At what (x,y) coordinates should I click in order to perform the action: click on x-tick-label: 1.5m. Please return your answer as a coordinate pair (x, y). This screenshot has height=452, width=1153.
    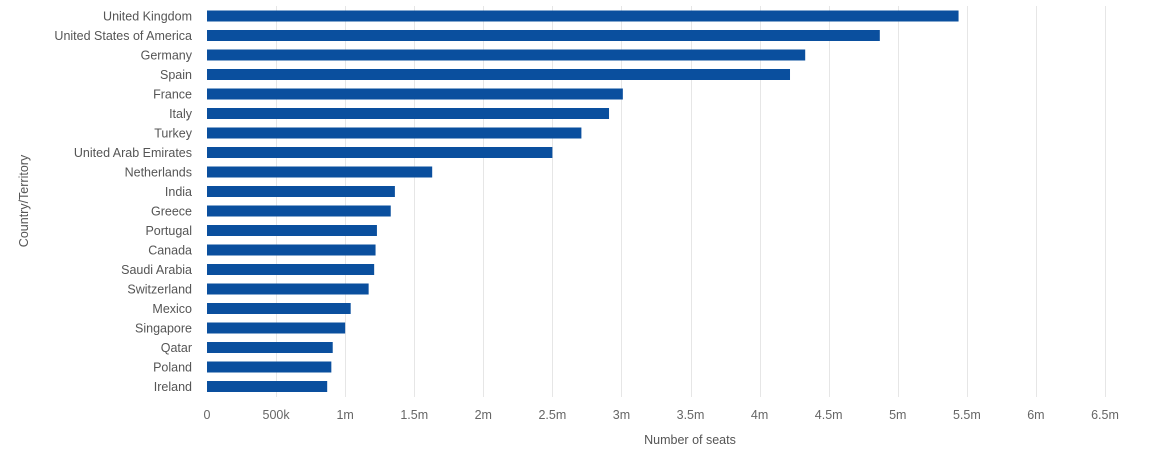
    Looking at the image, I should click on (414, 415).